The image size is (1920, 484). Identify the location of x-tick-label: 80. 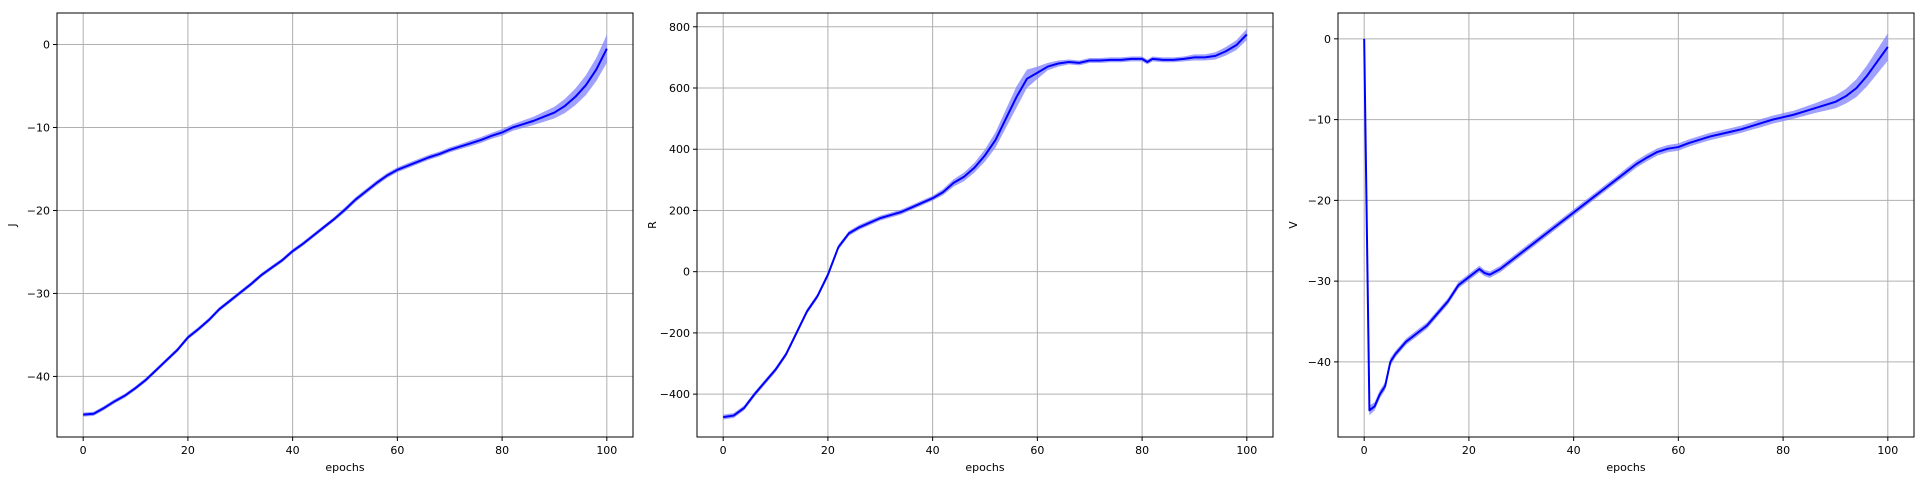
(1142, 450).